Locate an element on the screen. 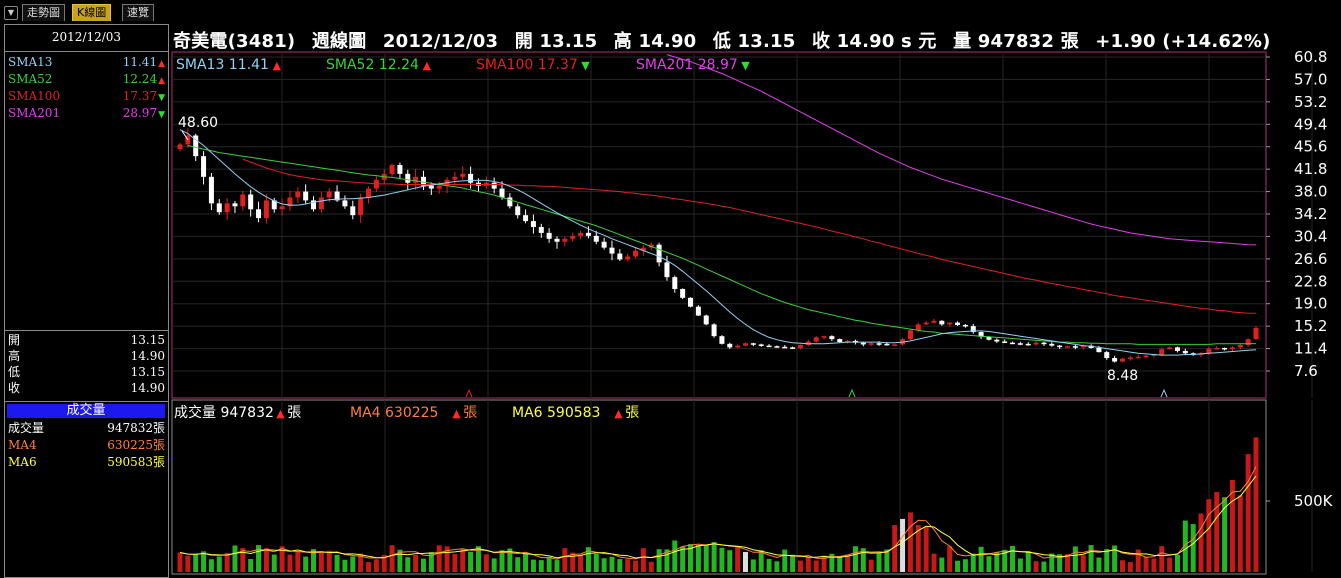 This screenshot has height=578, width=1341. tab-trend: 走勢圖 is located at coordinates (43, 12).